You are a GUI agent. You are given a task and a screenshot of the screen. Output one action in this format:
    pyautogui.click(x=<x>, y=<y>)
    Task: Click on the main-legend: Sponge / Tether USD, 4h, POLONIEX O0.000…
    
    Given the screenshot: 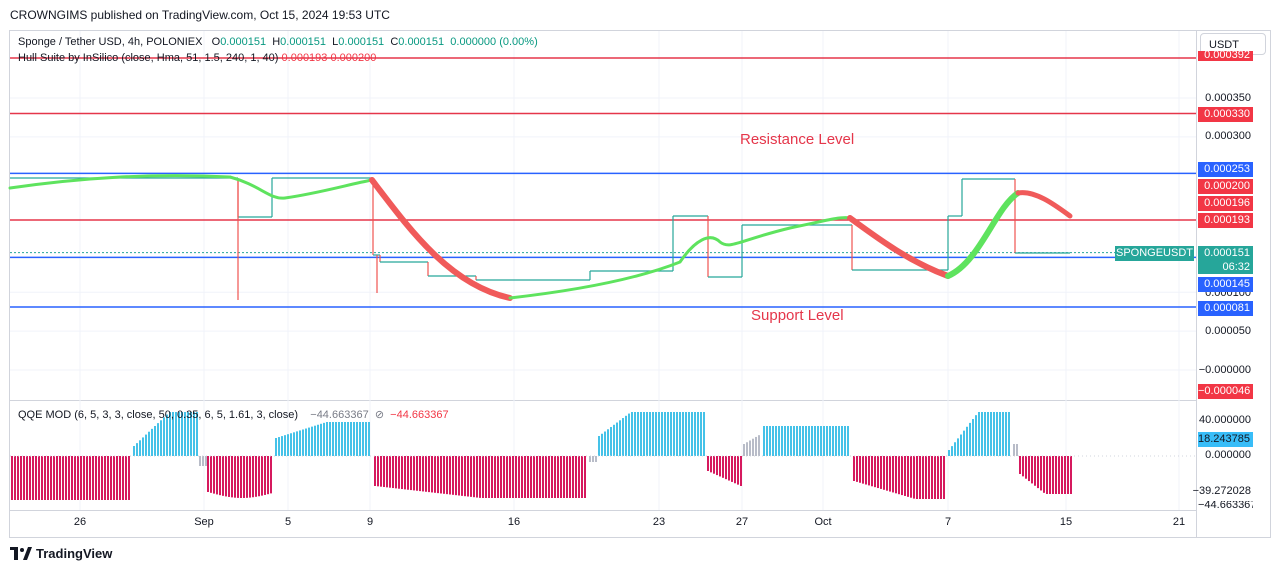 What is the action you would take?
    pyautogui.click(x=278, y=42)
    